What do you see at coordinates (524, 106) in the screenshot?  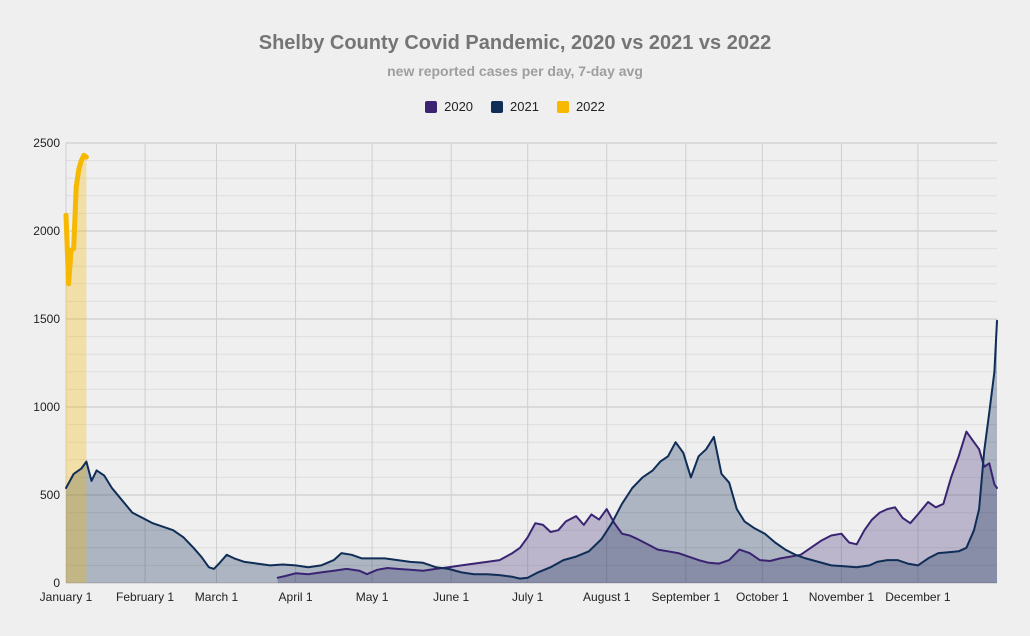 I see `legend-label-2021: 2021` at bounding box center [524, 106].